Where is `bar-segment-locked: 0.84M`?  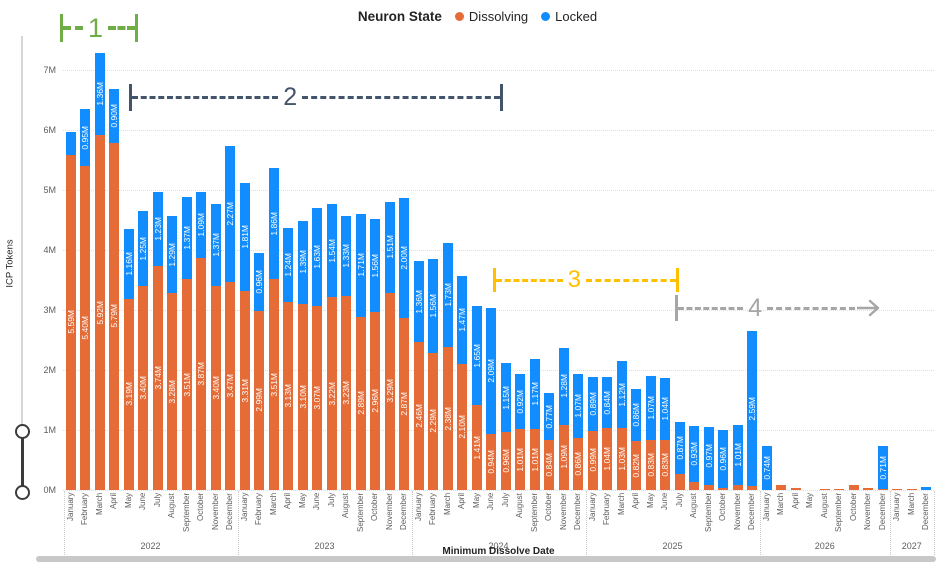
bar-segment-locked: 0.84M is located at coordinates (607, 402).